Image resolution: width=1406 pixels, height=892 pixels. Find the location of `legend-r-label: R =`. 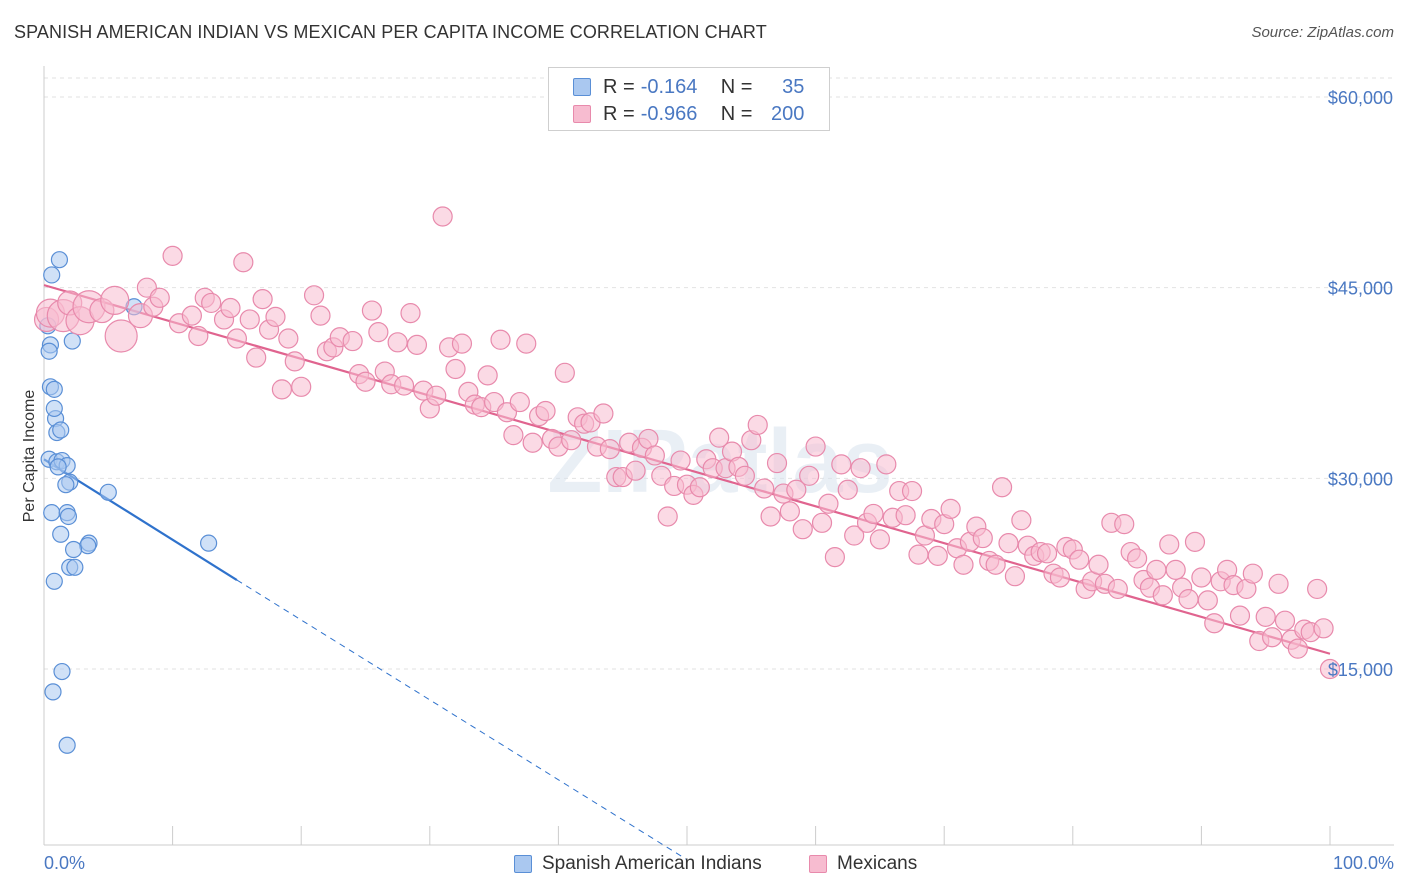

legend-r-label: R = is located at coordinates (619, 113).